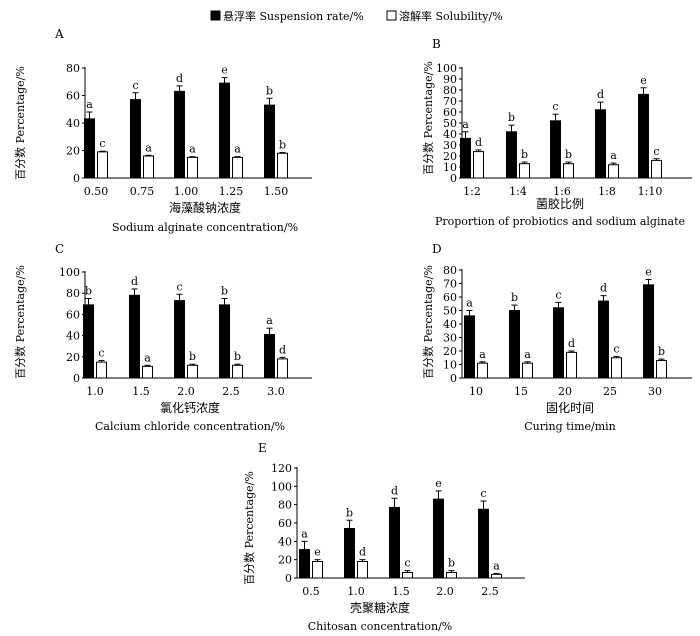  I want to click on x-tick-label: 2.5, so click(490, 591).